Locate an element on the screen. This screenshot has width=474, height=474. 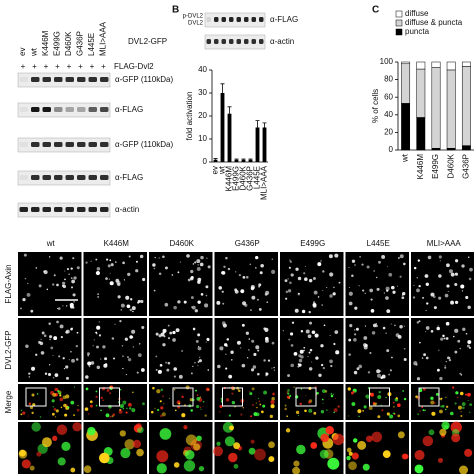
y-tick-label: 20 is located at coordinates (388, 132).